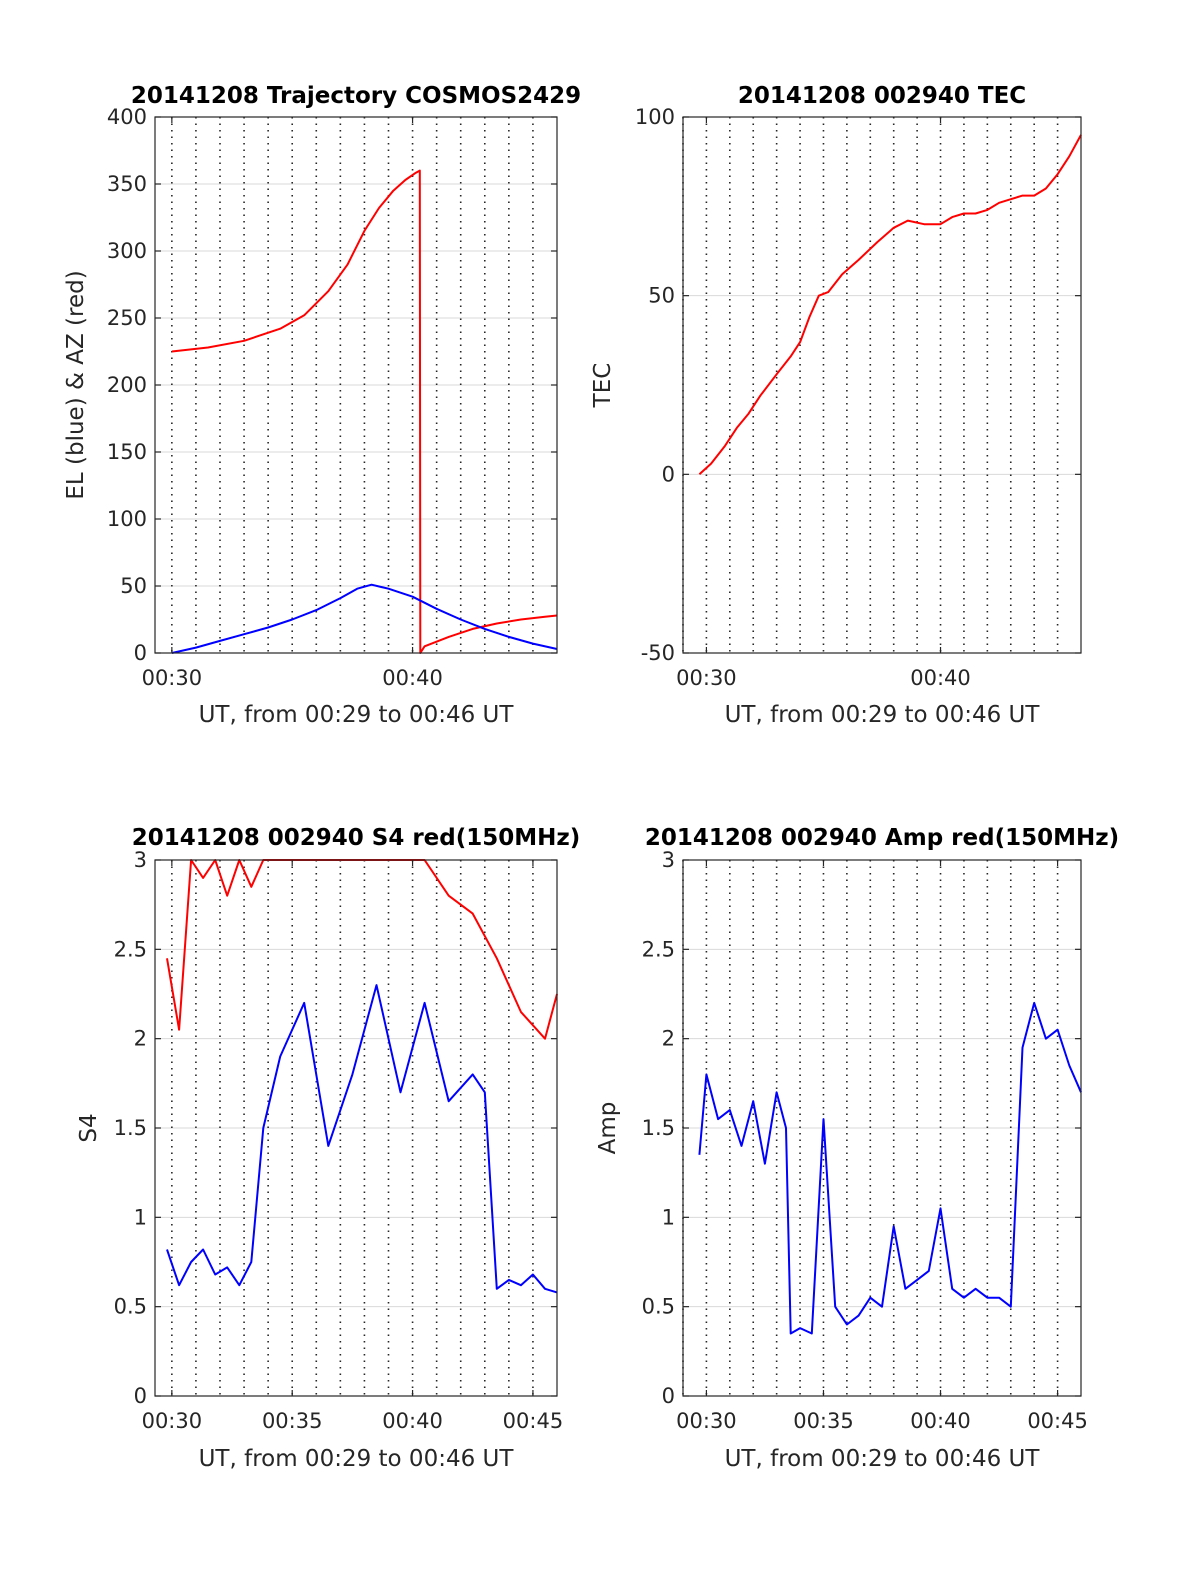 This screenshot has width=1200, height=1575. Describe the element at coordinates (608, 1128) in the screenshot. I see `y-axis-label: Amp` at that location.